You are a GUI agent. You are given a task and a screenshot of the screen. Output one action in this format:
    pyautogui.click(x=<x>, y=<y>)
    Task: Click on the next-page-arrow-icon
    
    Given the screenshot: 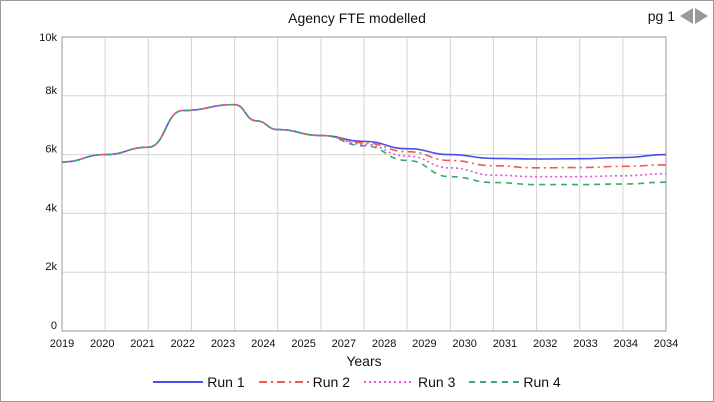 What is the action you would take?
    pyautogui.click(x=701, y=16)
    